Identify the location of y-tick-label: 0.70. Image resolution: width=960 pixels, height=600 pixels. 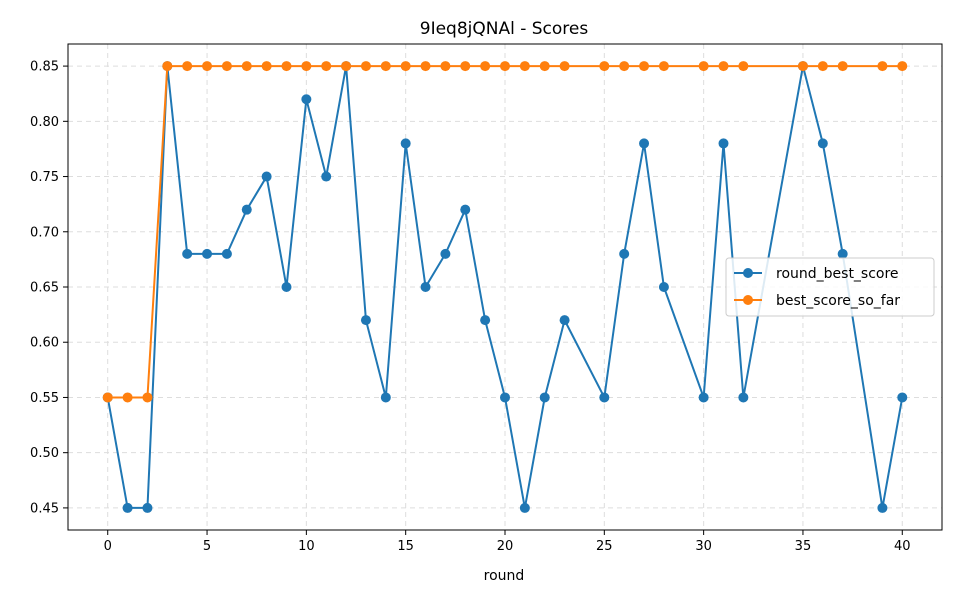
(44, 232).